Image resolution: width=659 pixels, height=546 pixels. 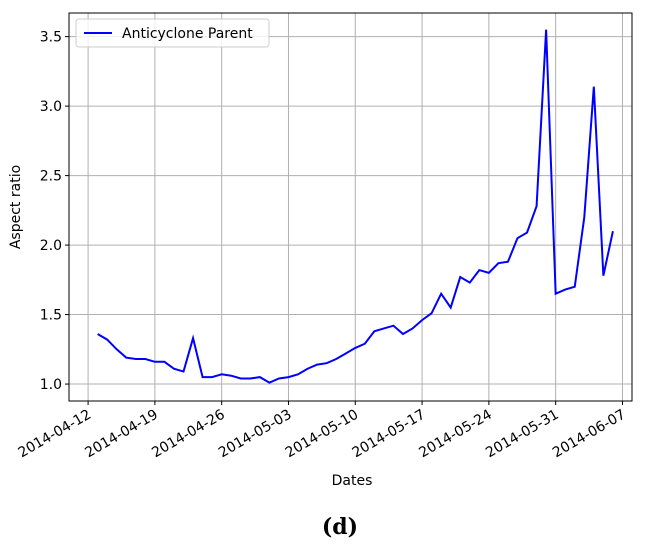 What do you see at coordinates (51, 38) in the screenshot?
I see `y-tick-label: 3.5` at bounding box center [51, 38].